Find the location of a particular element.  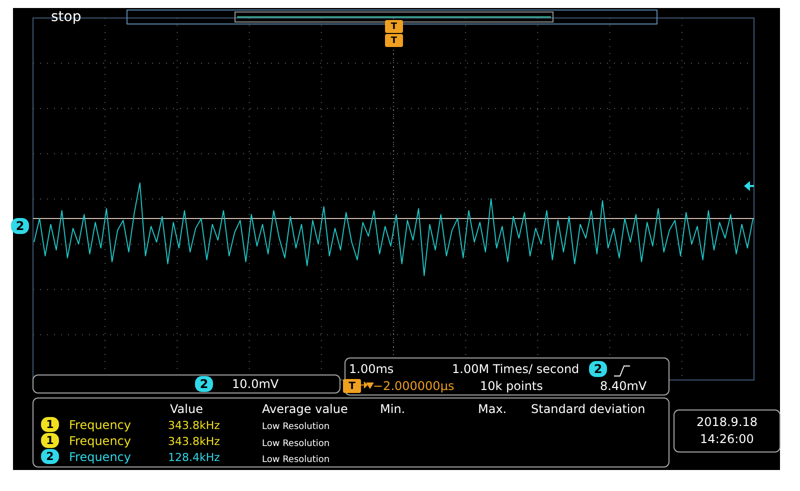

annotation: 1.00ms is located at coordinates (371, 369).